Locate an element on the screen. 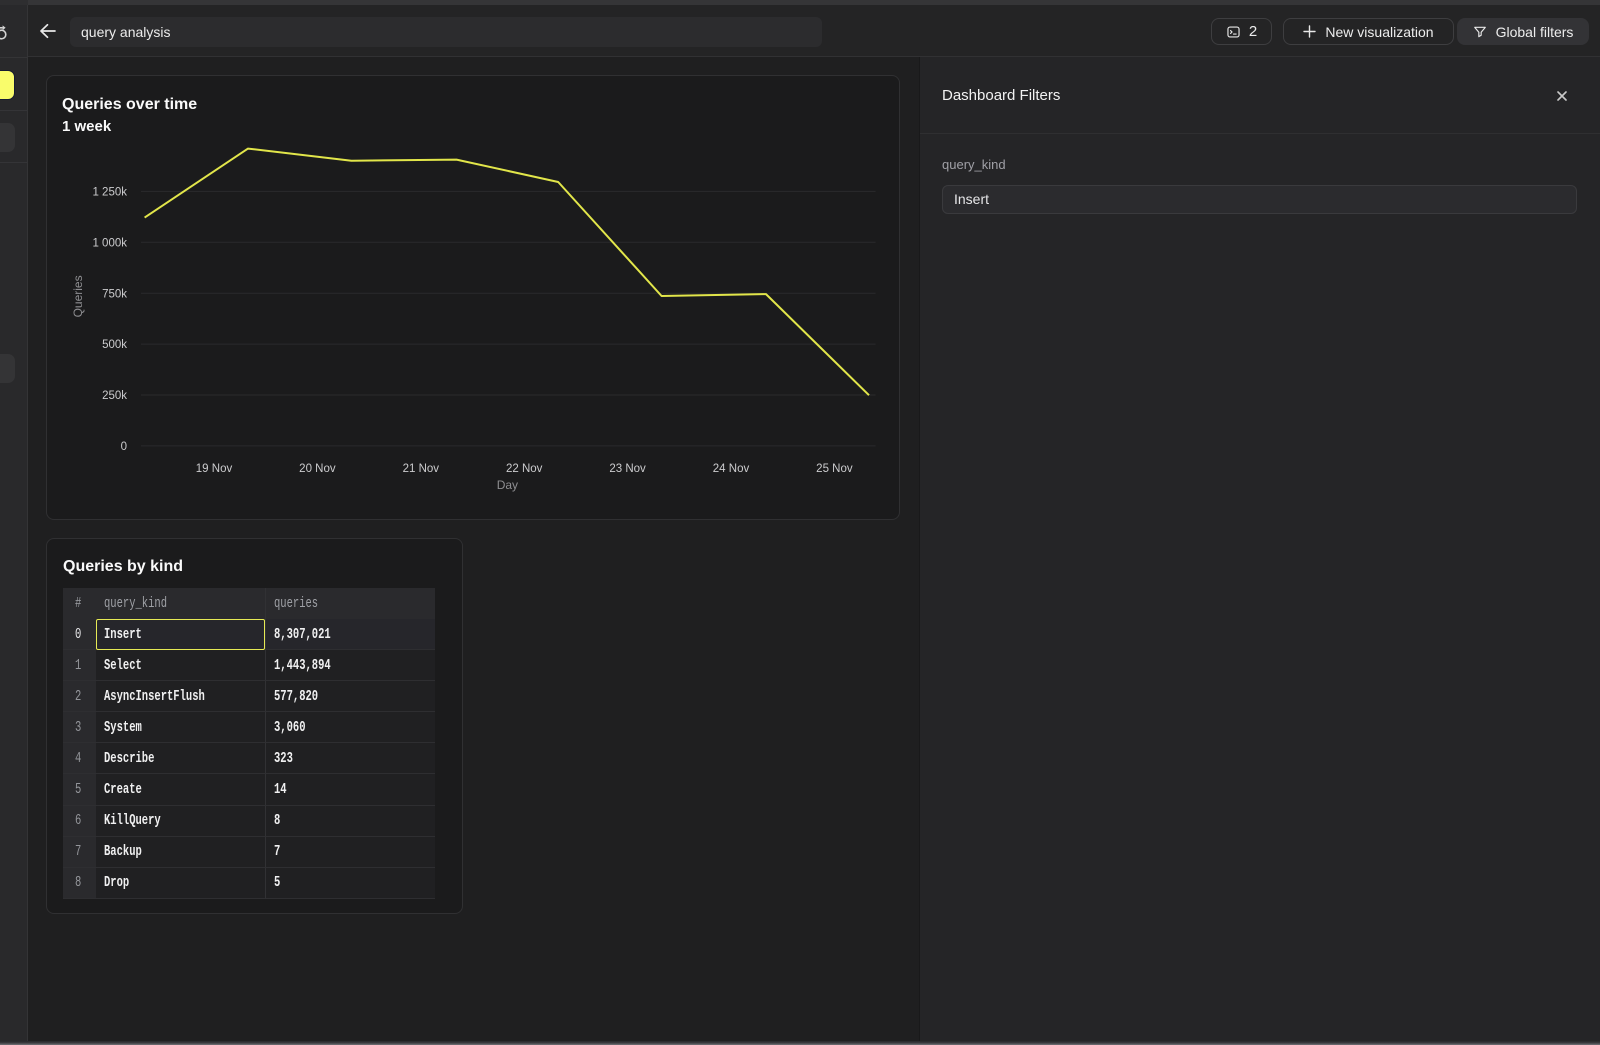 The image size is (1600, 1045). svg-text: 1 000k is located at coordinates (109, 243).